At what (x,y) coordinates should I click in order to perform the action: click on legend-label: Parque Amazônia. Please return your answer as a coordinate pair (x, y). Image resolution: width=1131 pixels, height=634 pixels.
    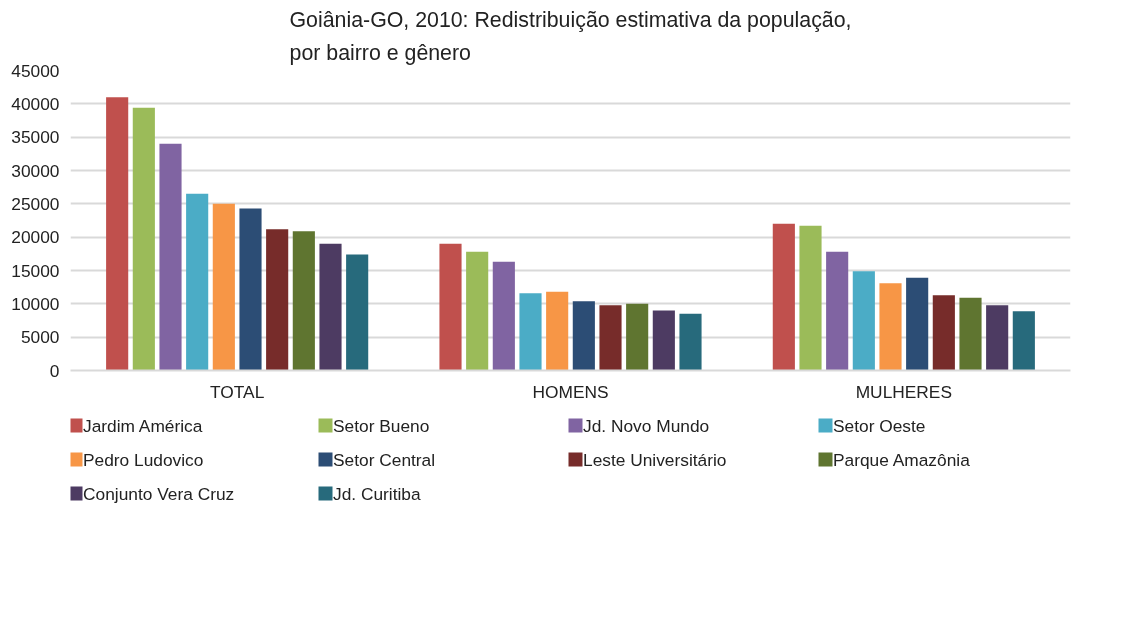
    Looking at the image, I should click on (902, 459).